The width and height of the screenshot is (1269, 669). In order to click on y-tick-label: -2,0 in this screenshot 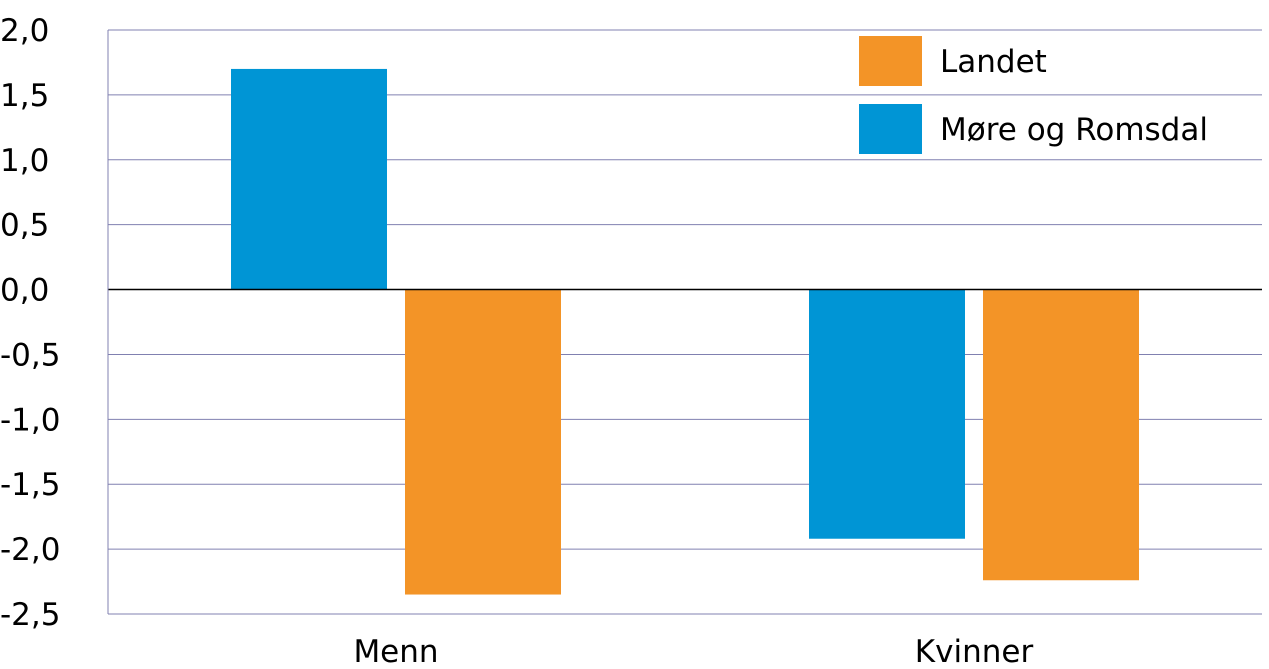, I will do `click(30, 550)`.